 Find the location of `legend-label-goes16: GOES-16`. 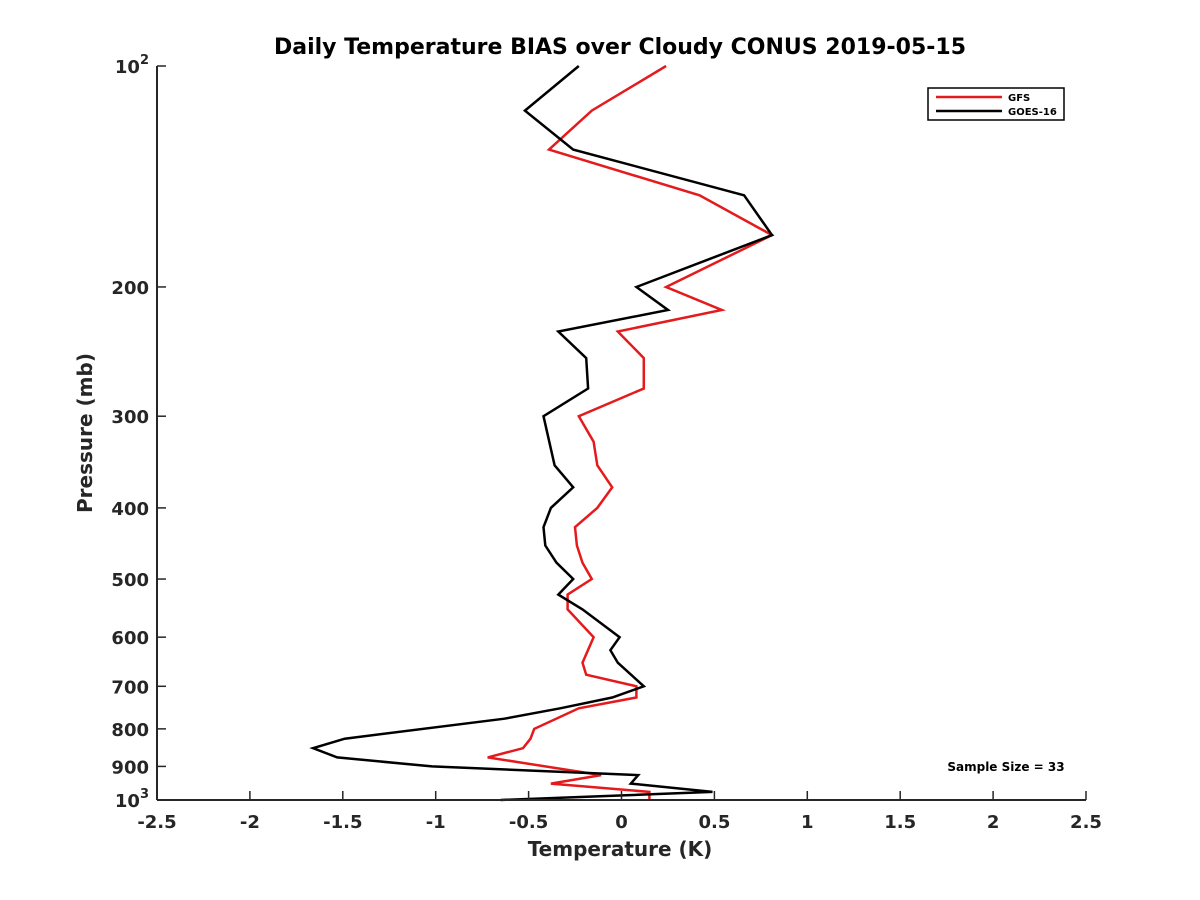

legend-label-goes16: GOES-16 is located at coordinates (1032, 112).